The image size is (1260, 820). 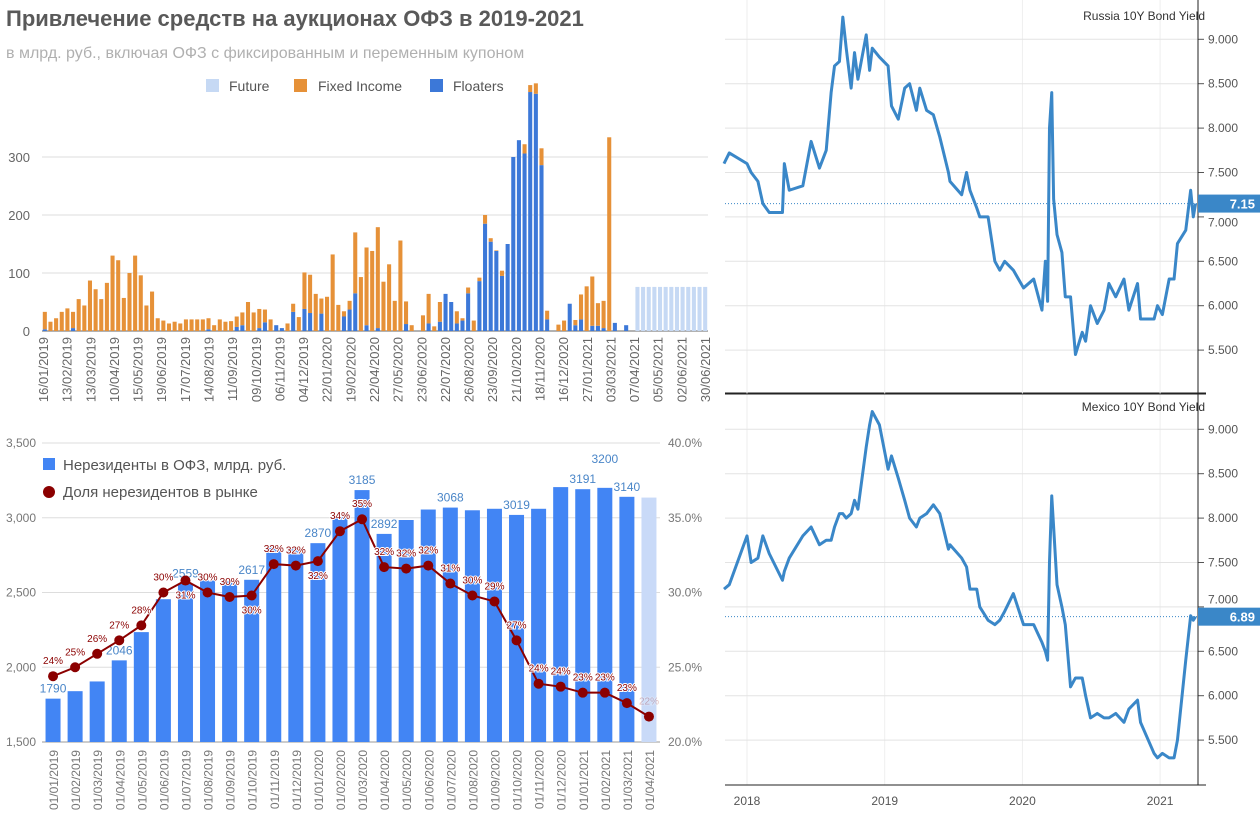 What do you see at coordinates (318, 533) in the screenshot?
I see `bar-data-label: 2870` at bounding box center [318, 533].